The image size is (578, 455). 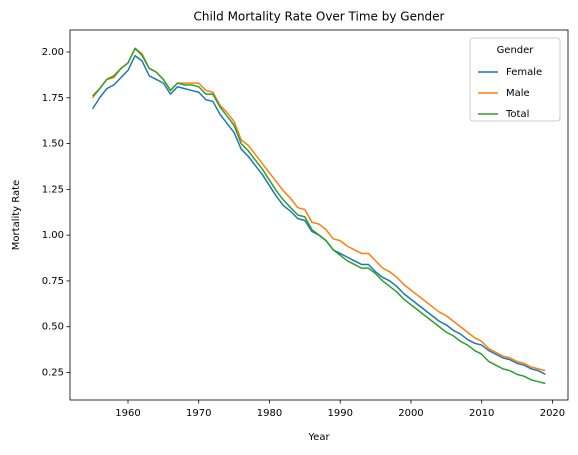 What do you see at coordinates (53, 235) in the screenshot?
I see `y-tick-label: 1.00` at bounding box center [53, 235].